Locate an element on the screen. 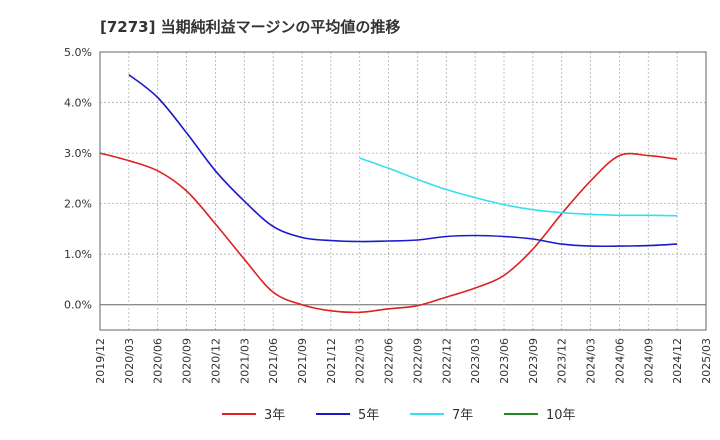  x-tick-label: 2020/06 is located at coordinates (158, 361).